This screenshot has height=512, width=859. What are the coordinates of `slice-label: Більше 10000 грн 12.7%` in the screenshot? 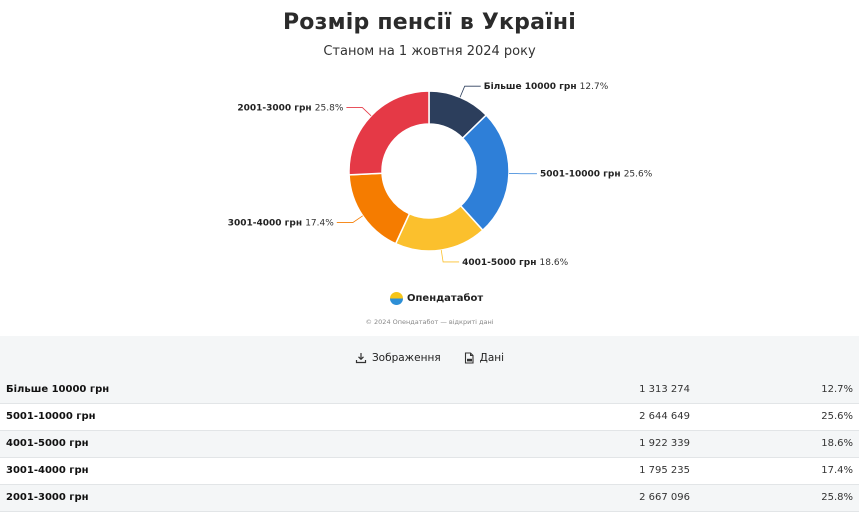 It's located at (546, 86).